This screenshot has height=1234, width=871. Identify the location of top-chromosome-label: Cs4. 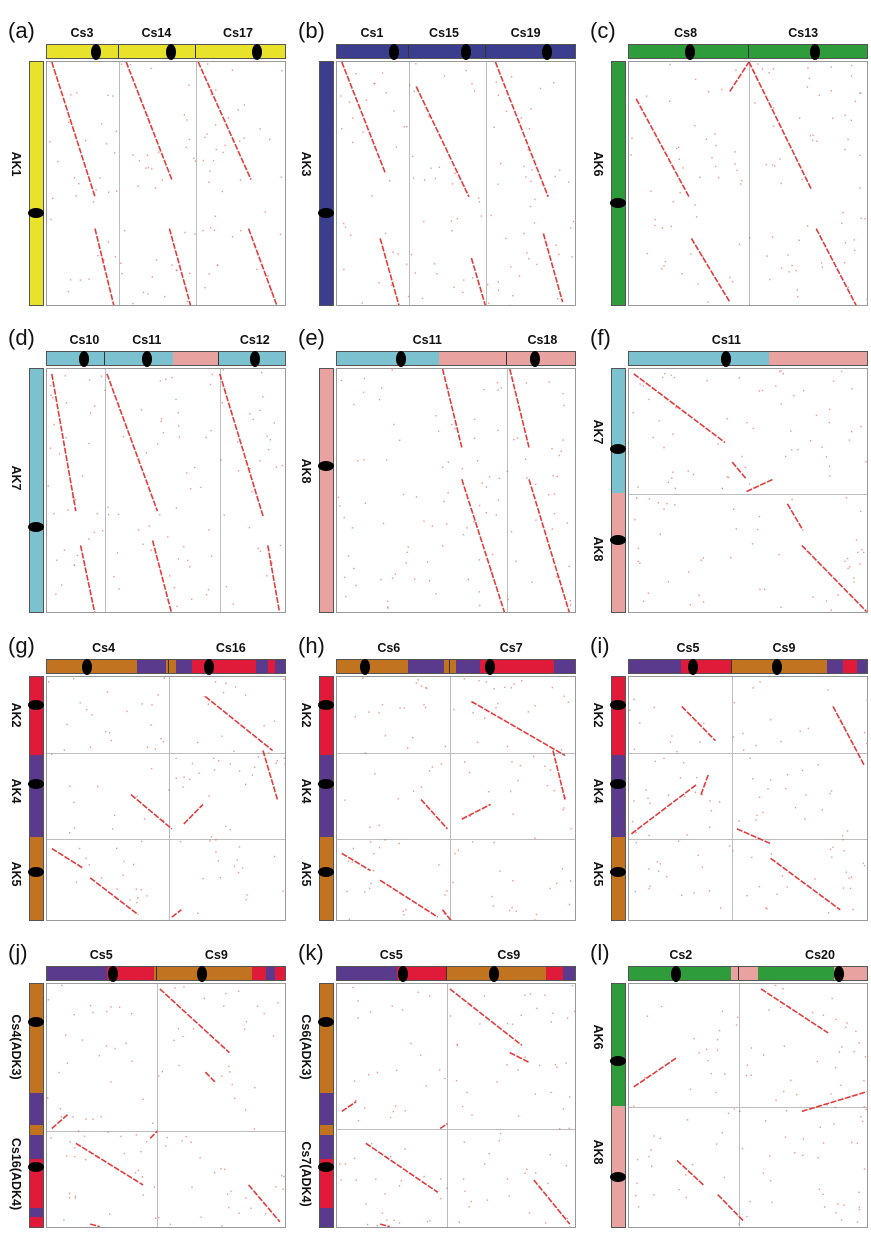
(104, 648).